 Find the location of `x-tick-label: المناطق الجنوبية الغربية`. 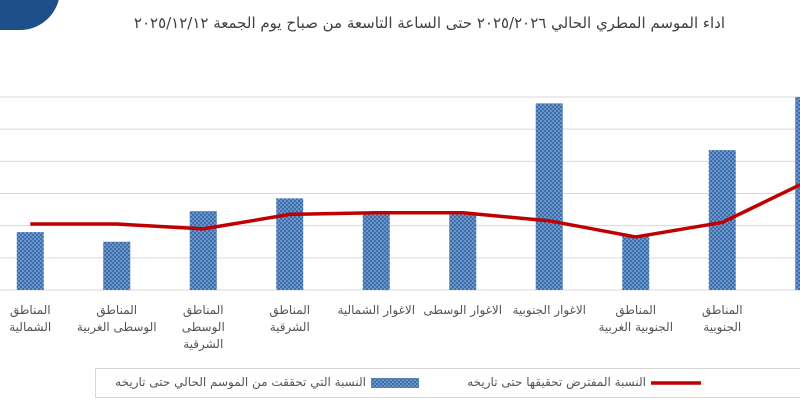

x-tick-label: المناطق الجنوبية الغربية is located at coordinates (636, 318).